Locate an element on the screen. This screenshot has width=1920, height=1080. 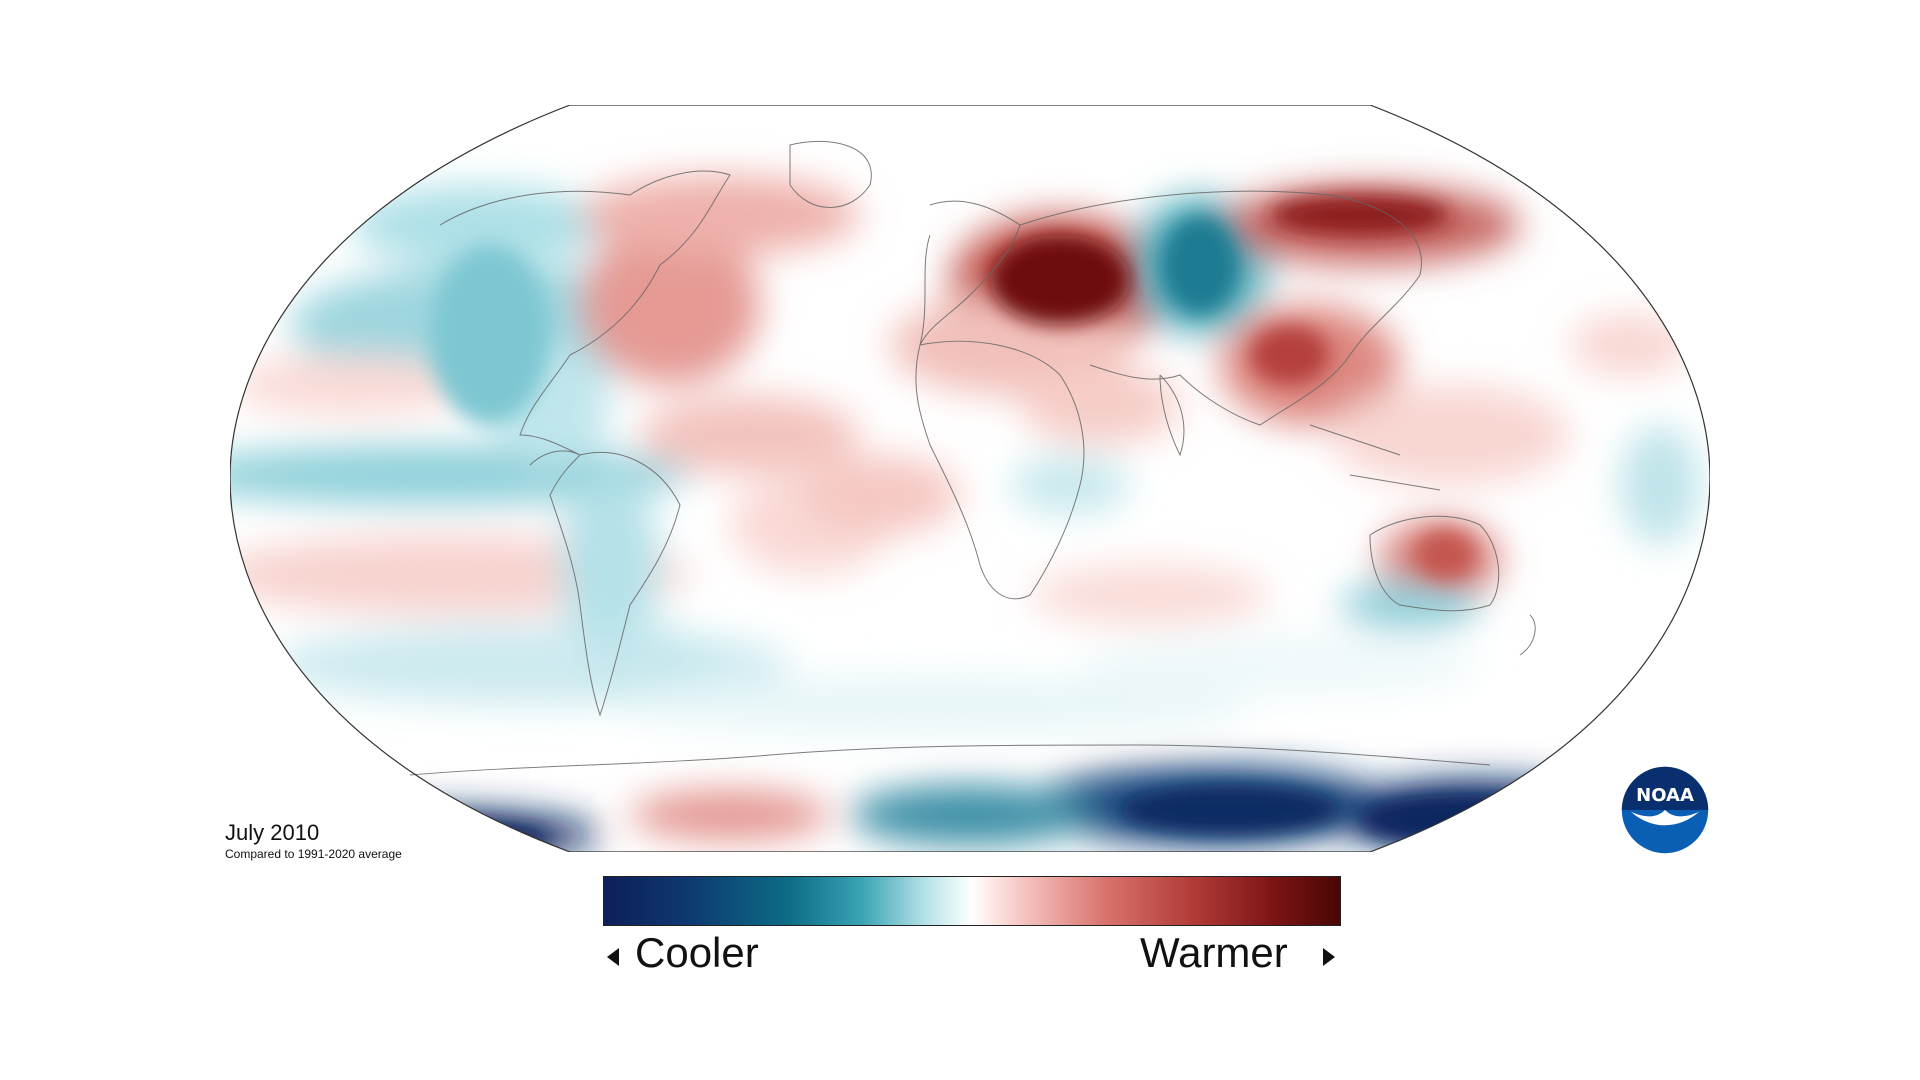
arrow-left-icon is located at coordinates (613, 957).